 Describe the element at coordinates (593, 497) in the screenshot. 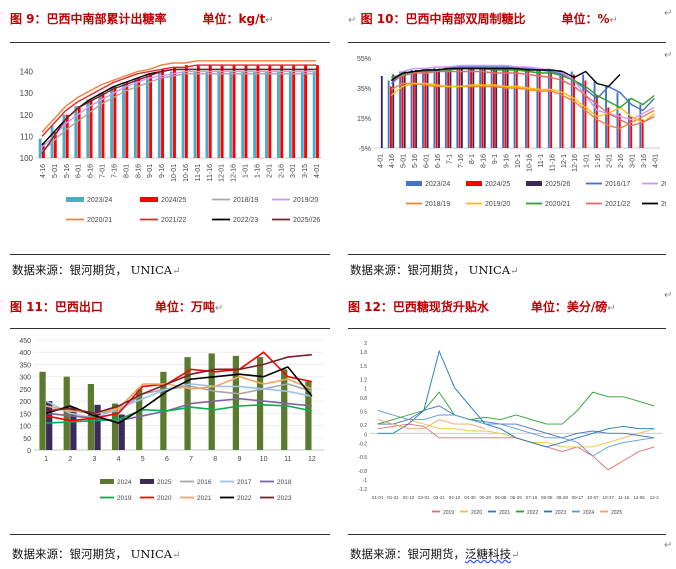

I see `x-tick-label: 10-07` at that location.